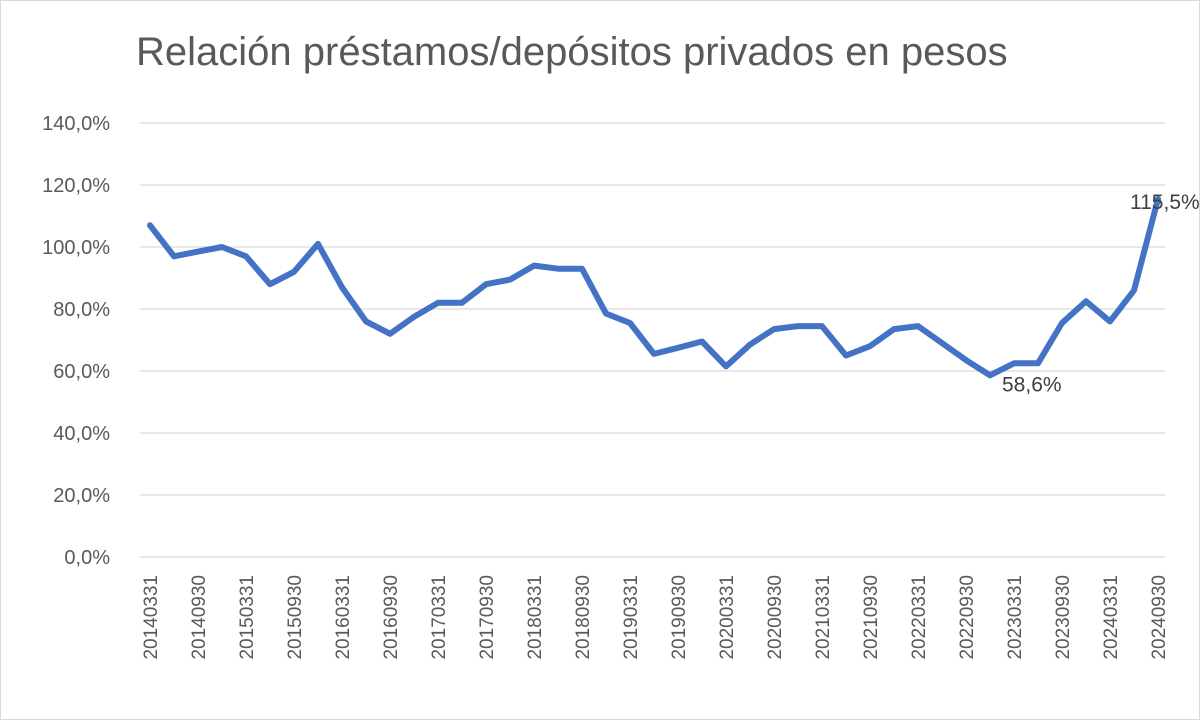 This screenshot has width=1200, height=720. I want to click on data-labels: 58,6% 115,5%, so click(1101, 293).